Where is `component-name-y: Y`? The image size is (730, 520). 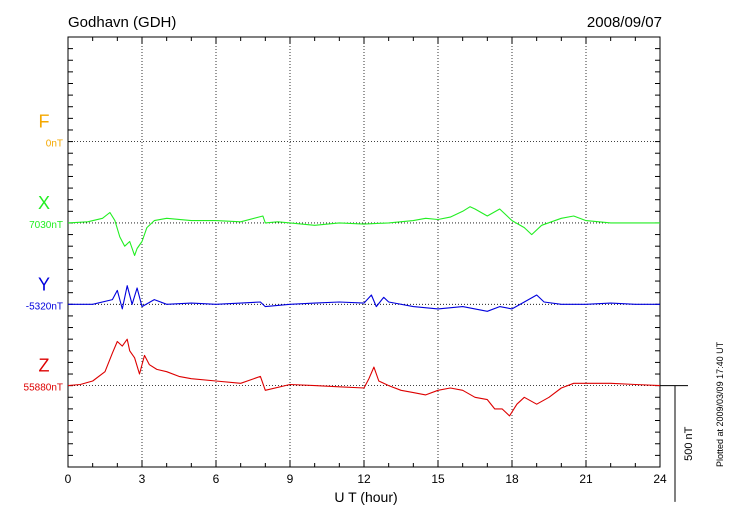 component-name-y: Y is located at coordinates (44, 284).